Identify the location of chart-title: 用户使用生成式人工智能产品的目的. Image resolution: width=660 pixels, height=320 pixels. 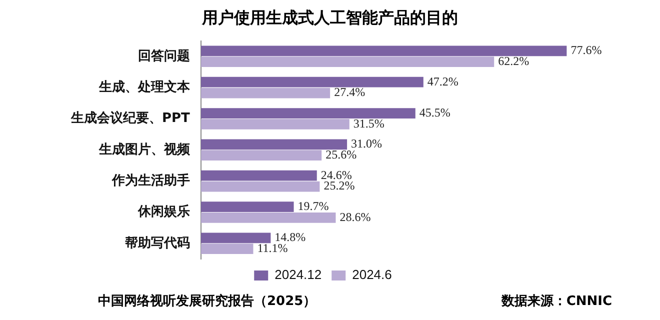
(329, 18).